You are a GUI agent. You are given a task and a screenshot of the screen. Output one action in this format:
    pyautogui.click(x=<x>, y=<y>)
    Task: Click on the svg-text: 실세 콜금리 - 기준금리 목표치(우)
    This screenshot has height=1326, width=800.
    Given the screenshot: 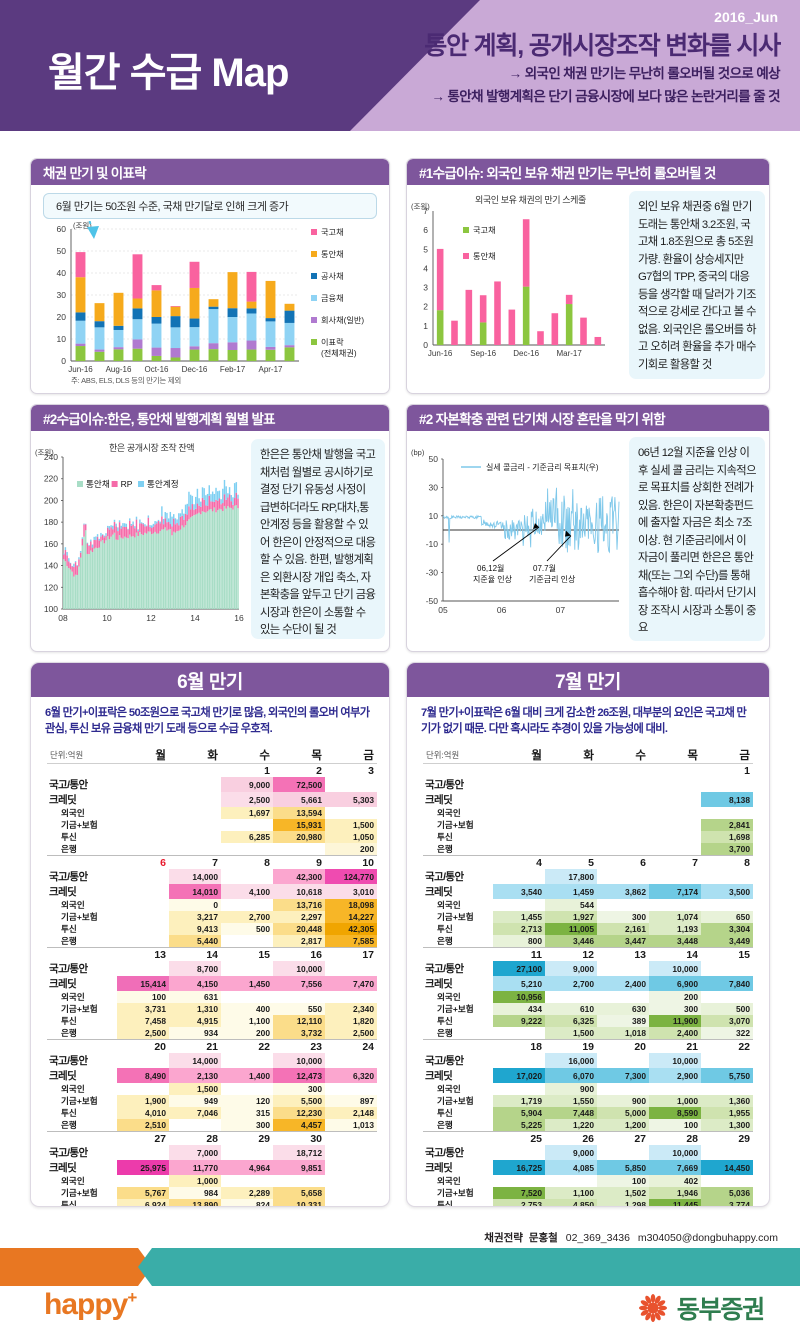 What is the action you would take?
    pyautogui.click(x=542, y=467)
    